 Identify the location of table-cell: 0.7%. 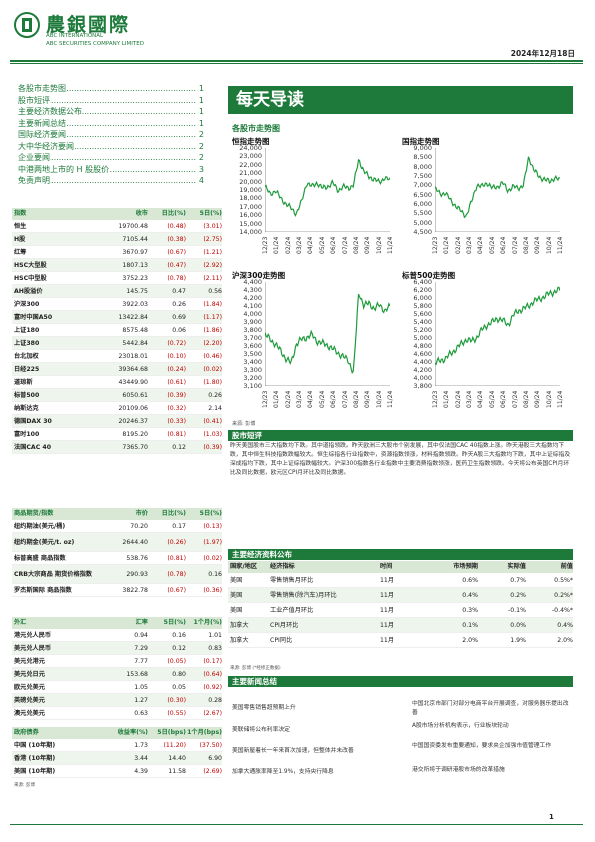
(518, 580).